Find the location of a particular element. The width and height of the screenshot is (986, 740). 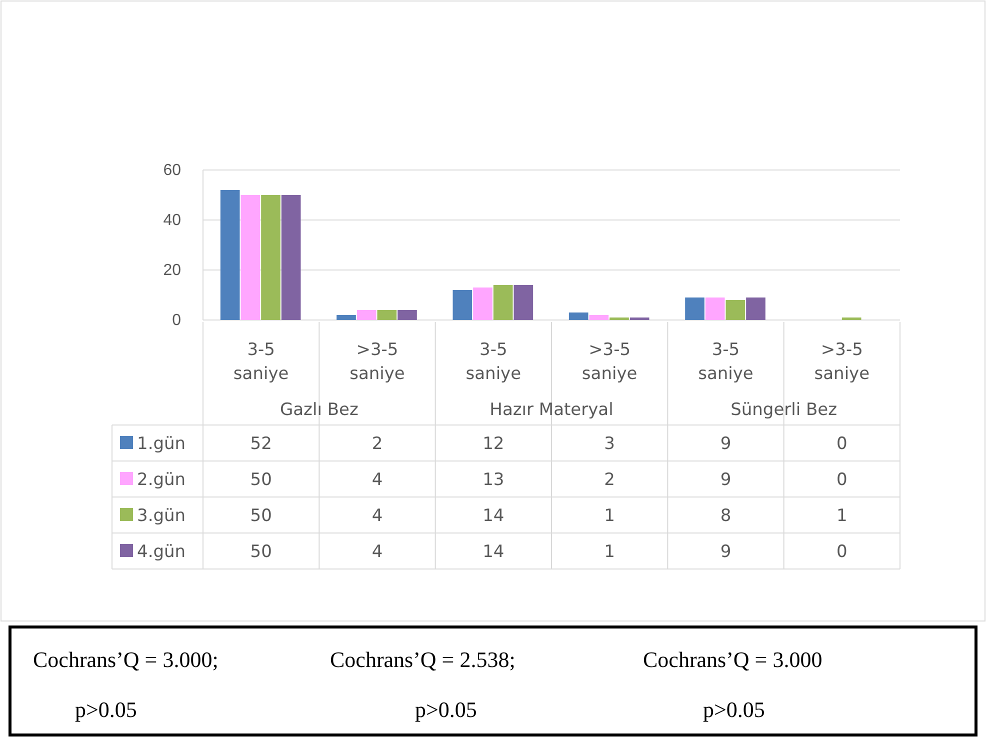

data-label: 12 is located at coordinates (493, 444).